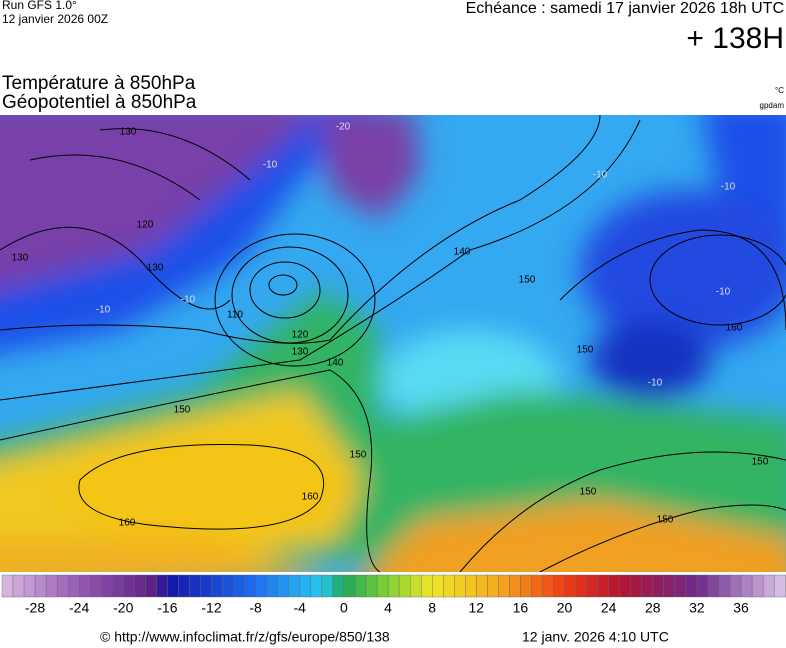 This screenshot has width=786, height=648. I want to click on colorbar-tick-label: 0, so click(344, 608).